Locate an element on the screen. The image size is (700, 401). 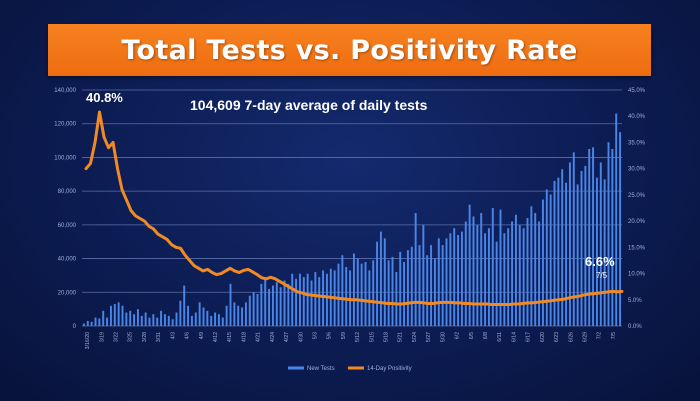
x-tick-label: 3/28 is located at coordinates (145, 337).